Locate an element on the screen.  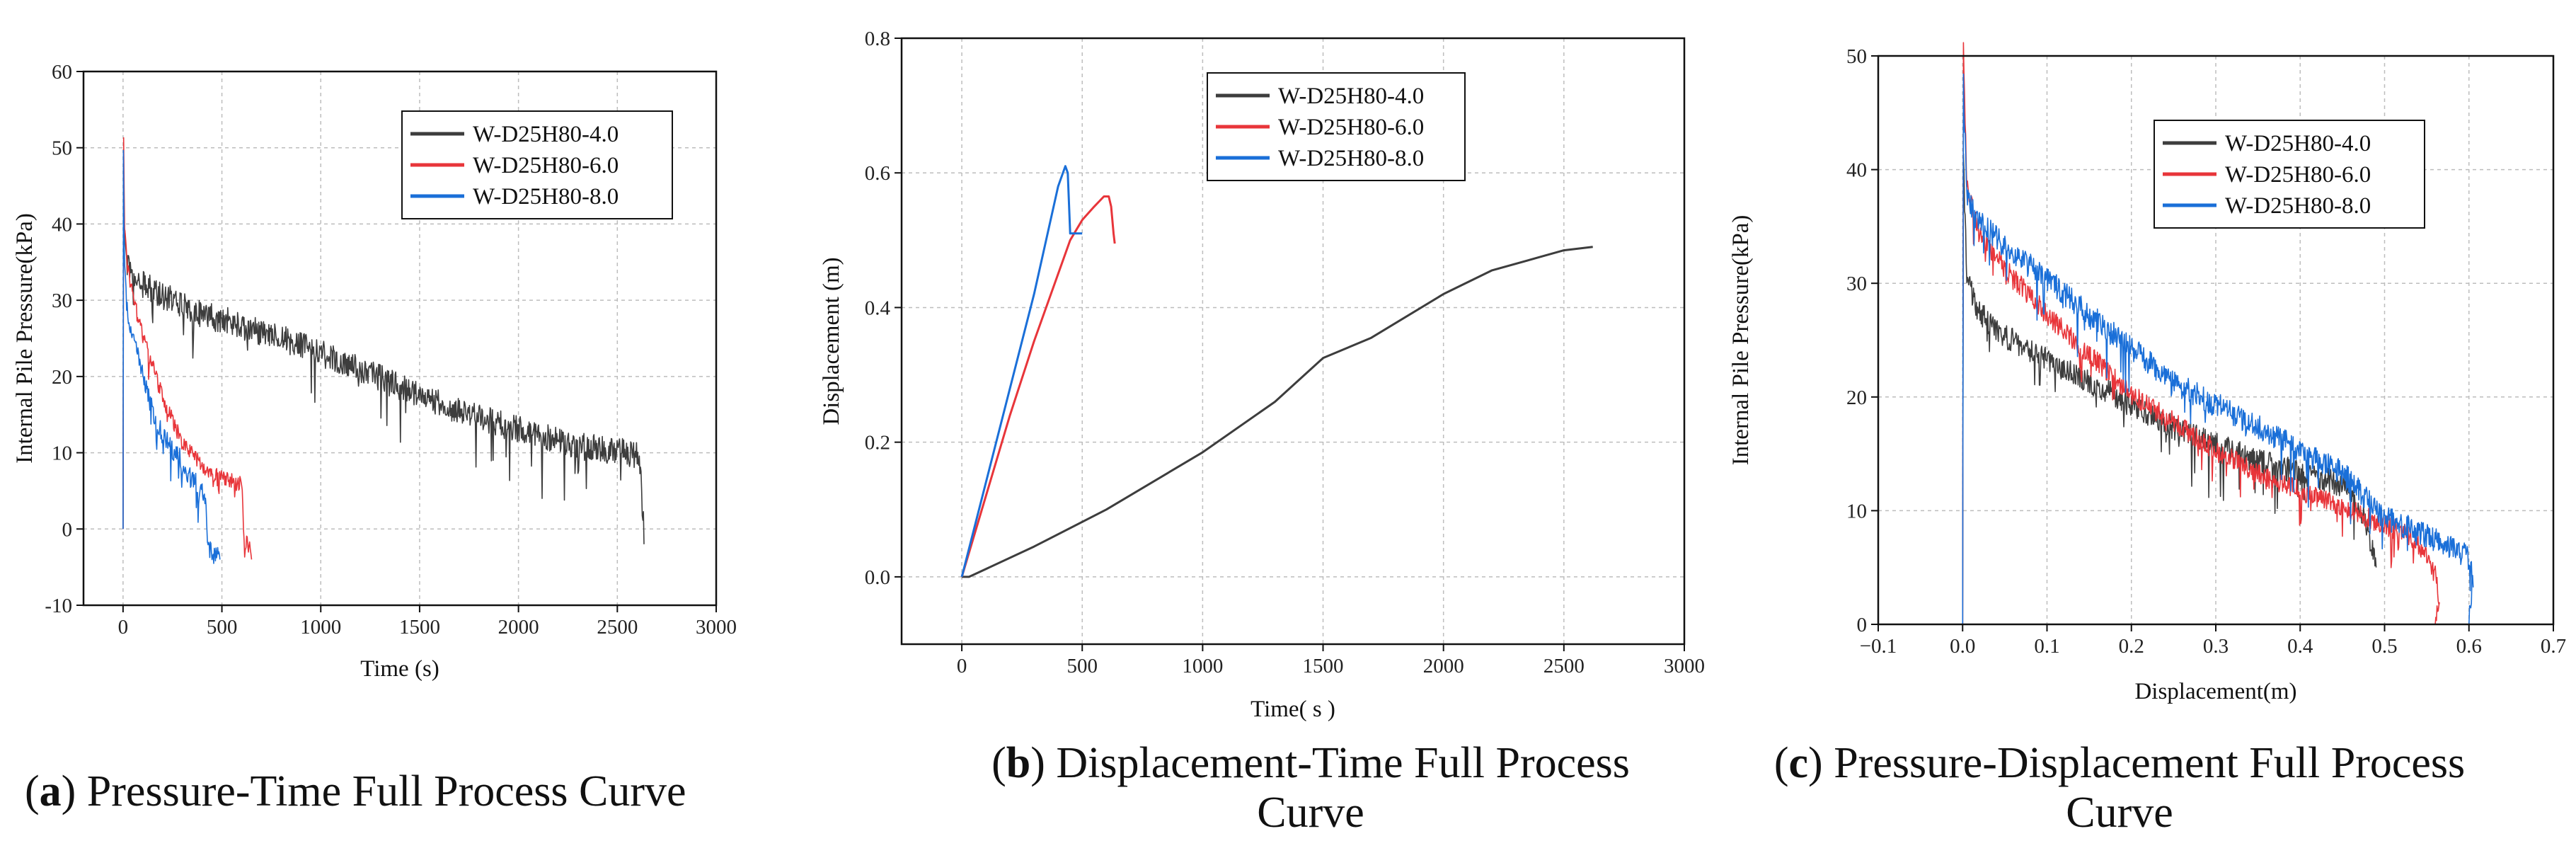
x-tick-label: 0.3 is located at coordinates (2216, 646).